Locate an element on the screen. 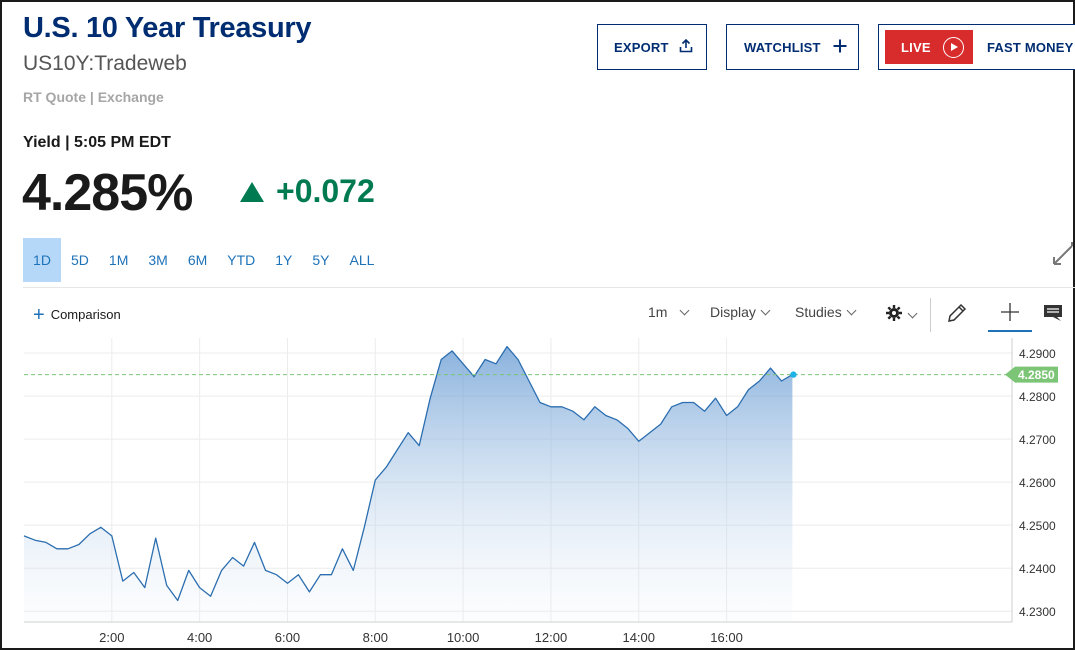  range-tab-6m: 6M is located at coordinates (197, 260).